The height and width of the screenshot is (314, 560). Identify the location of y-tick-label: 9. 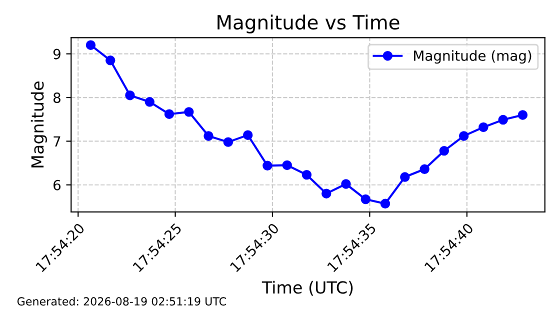
(56, 54).